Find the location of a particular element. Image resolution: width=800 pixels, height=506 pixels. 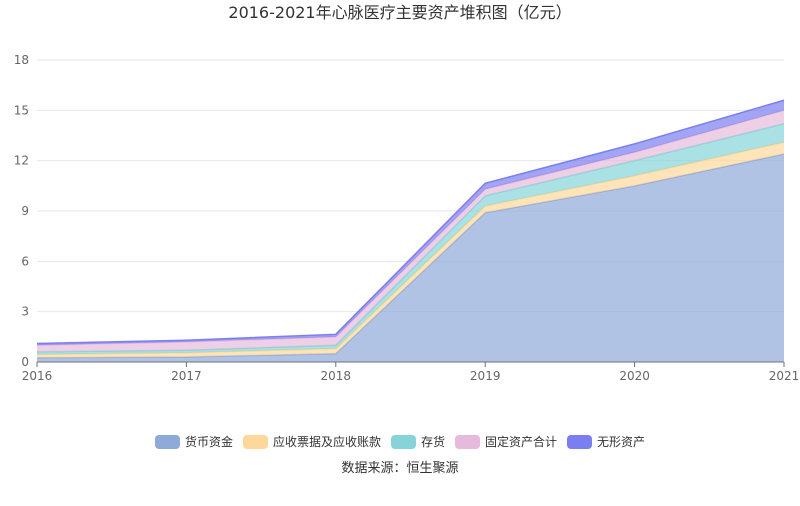

x-tick-label: 2020 is located at coordinates (634, 376).